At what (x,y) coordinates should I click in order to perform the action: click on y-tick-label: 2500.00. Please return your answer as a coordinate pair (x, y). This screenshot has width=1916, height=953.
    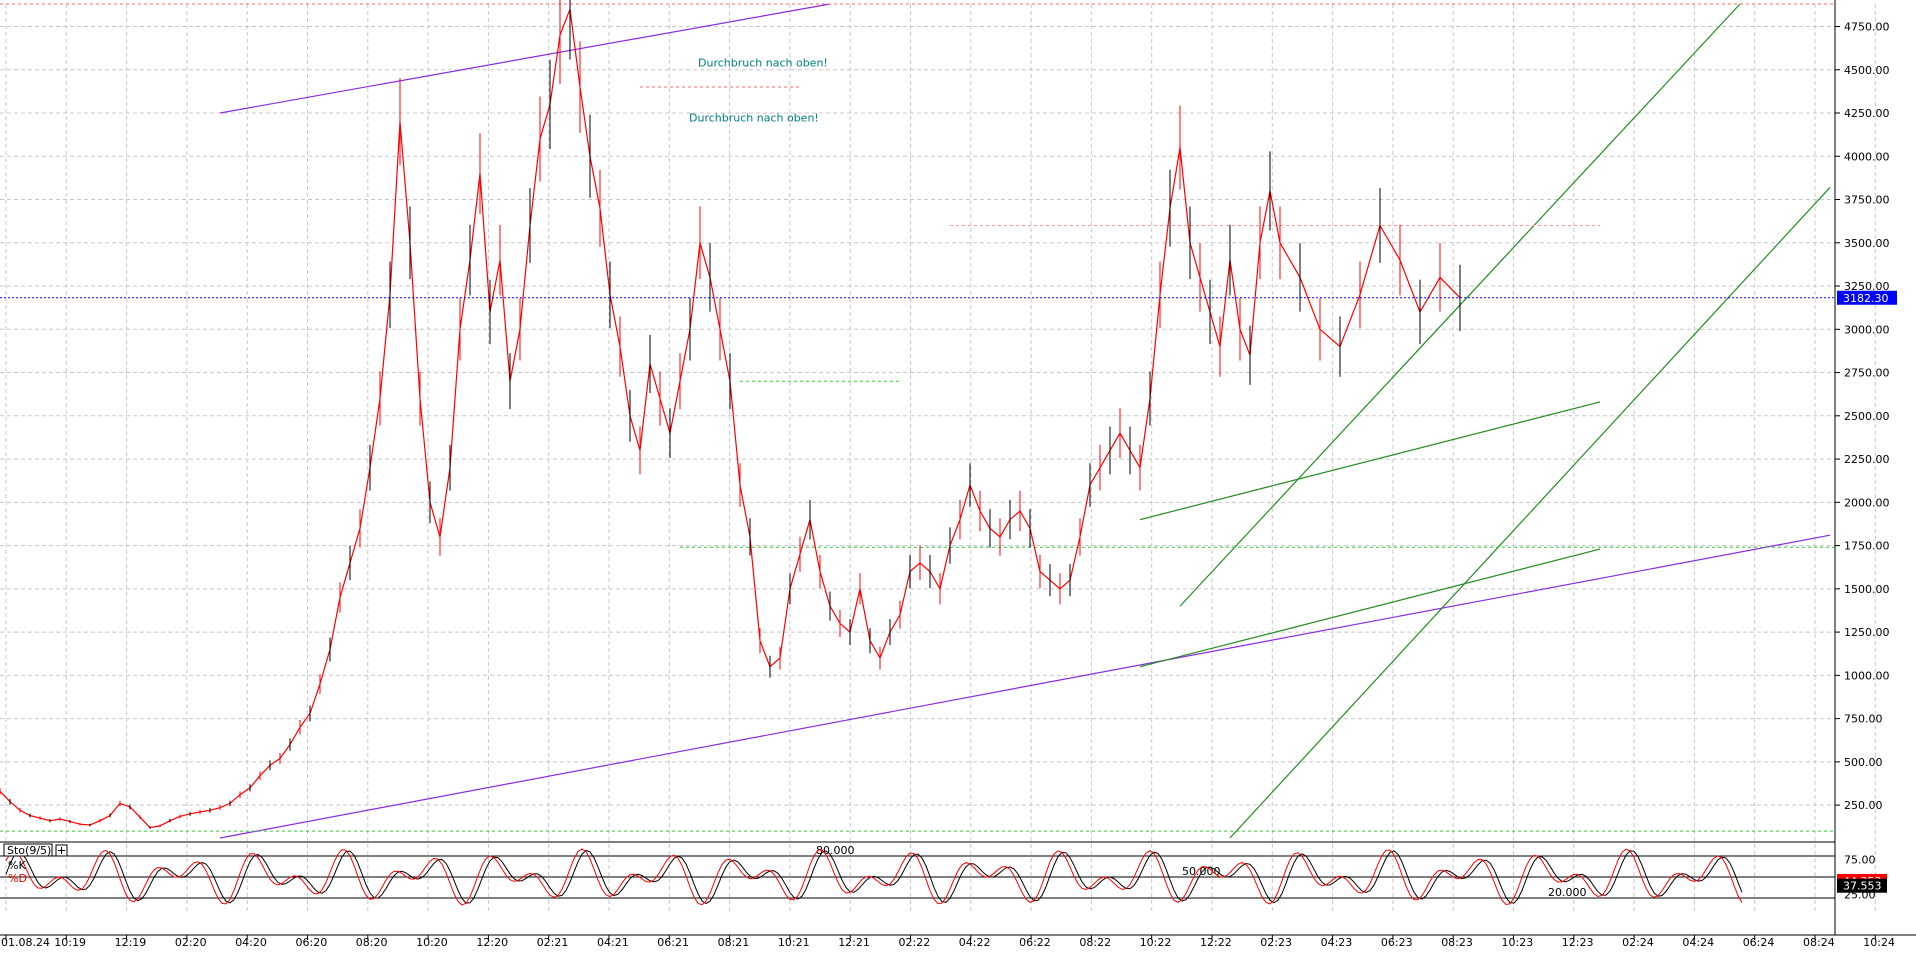
    Looking at the image, I should click on (1867, 416).